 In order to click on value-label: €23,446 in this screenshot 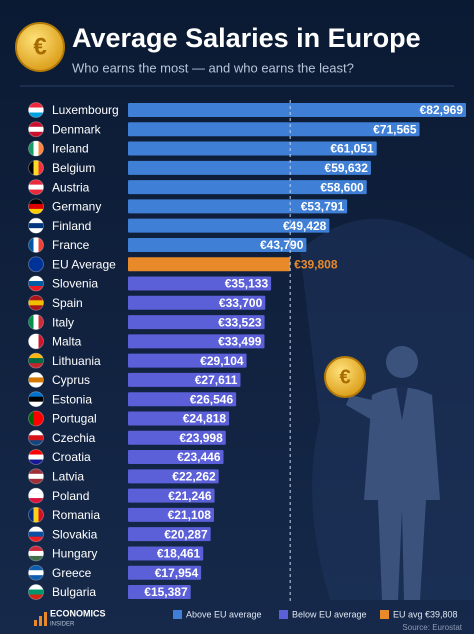, I will do `click(199, 457)`.